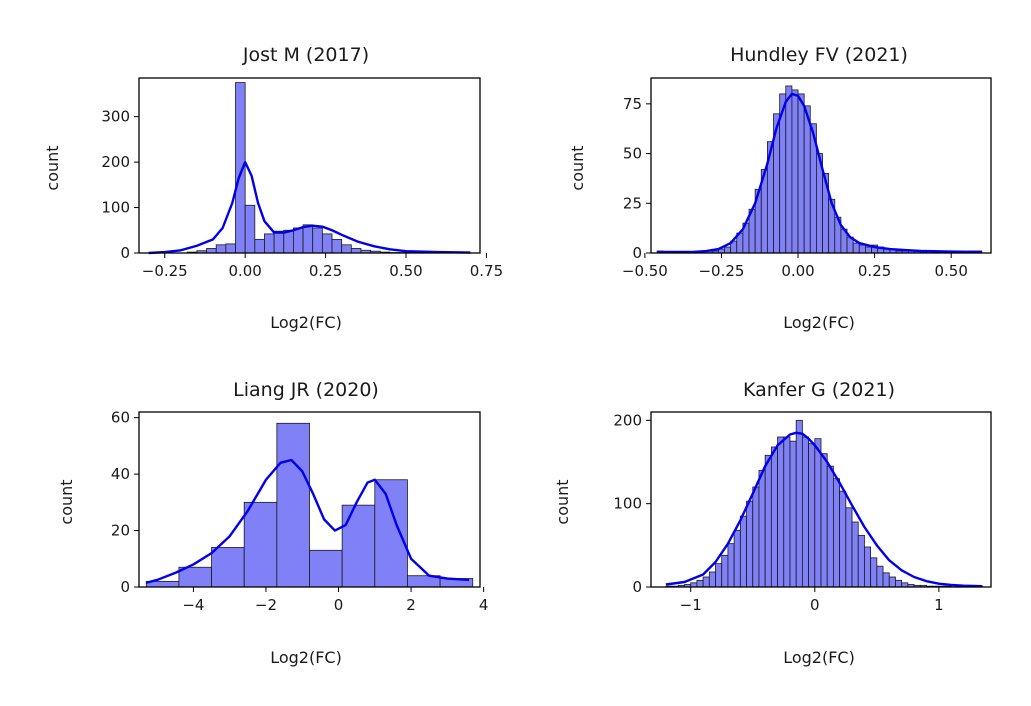 Image resolution: width=1031 pixels, height=706 pixels. Describe the element at coordinates (812, 600) in the screenshot. I see `x-ticks: −1 0 1` at that location.